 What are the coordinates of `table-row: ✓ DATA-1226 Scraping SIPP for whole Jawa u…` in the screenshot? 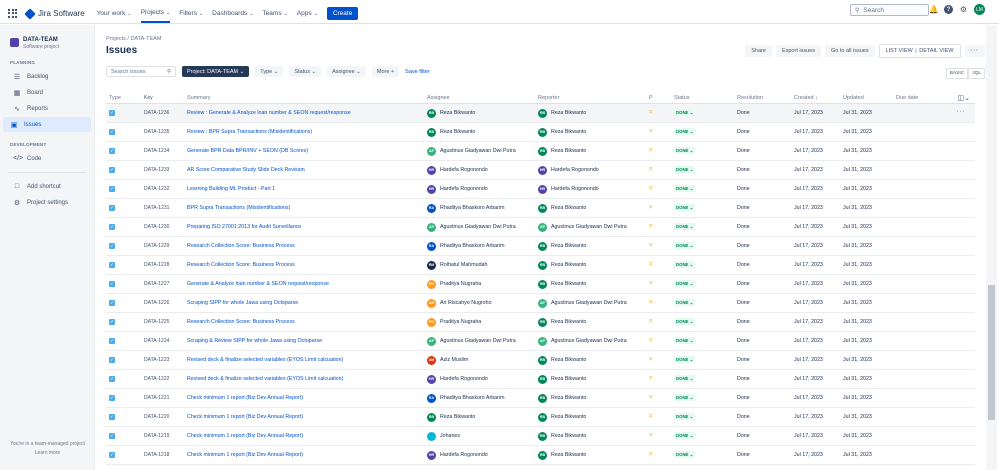 It's located at (540, 303).